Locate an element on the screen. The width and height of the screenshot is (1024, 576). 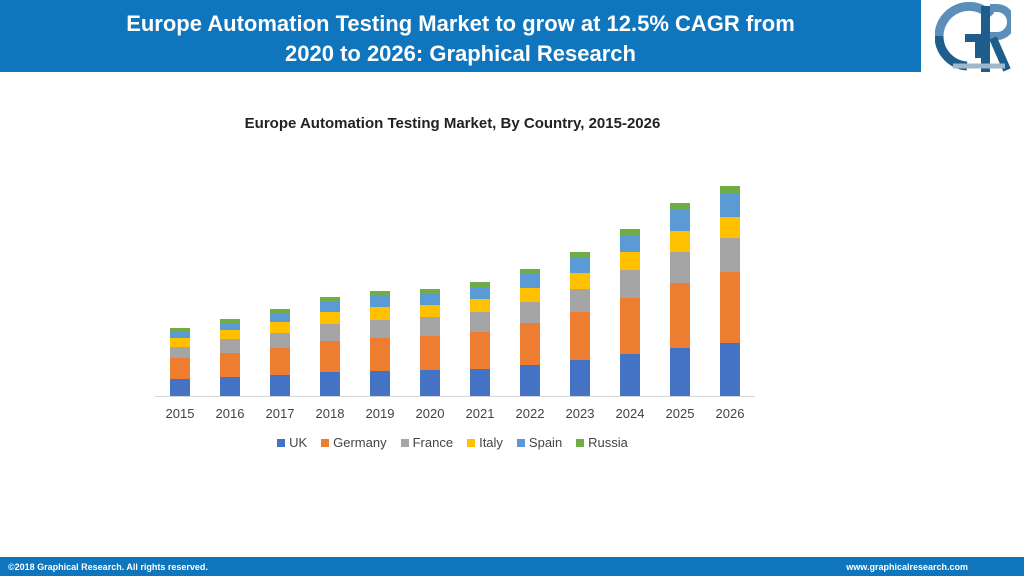
bar-2019-spain is located at coordinates (380, 301).